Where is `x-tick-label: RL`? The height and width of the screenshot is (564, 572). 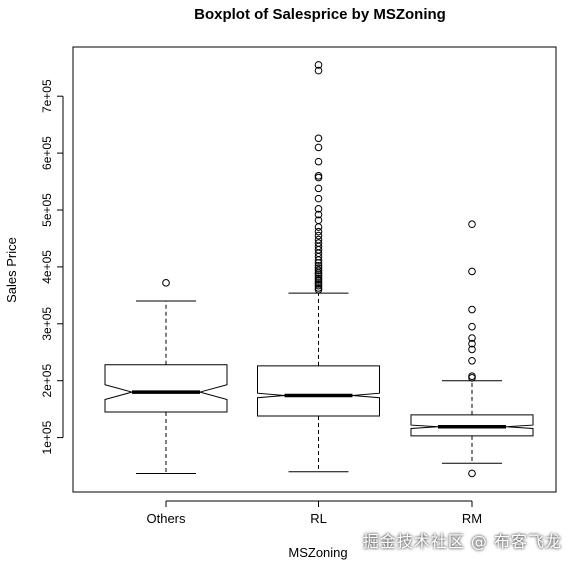 x-tick-label: RL is located at coordinates (318, 518).